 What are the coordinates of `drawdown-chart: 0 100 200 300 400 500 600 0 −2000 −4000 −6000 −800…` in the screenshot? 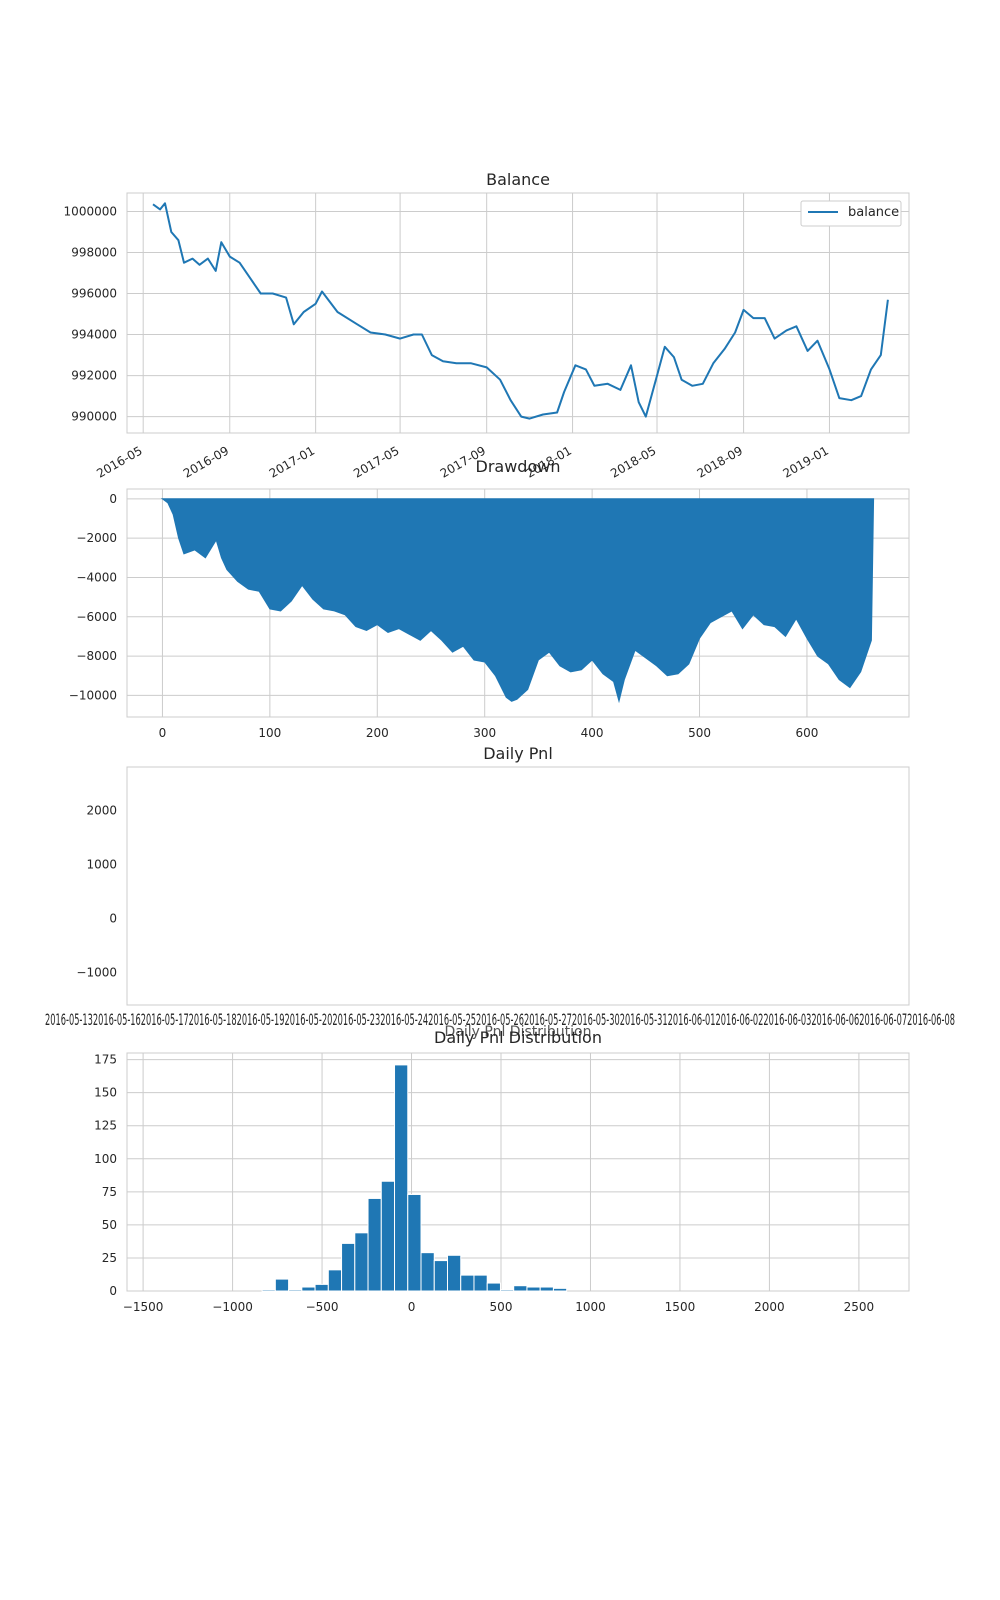 It's located at (489, 598).